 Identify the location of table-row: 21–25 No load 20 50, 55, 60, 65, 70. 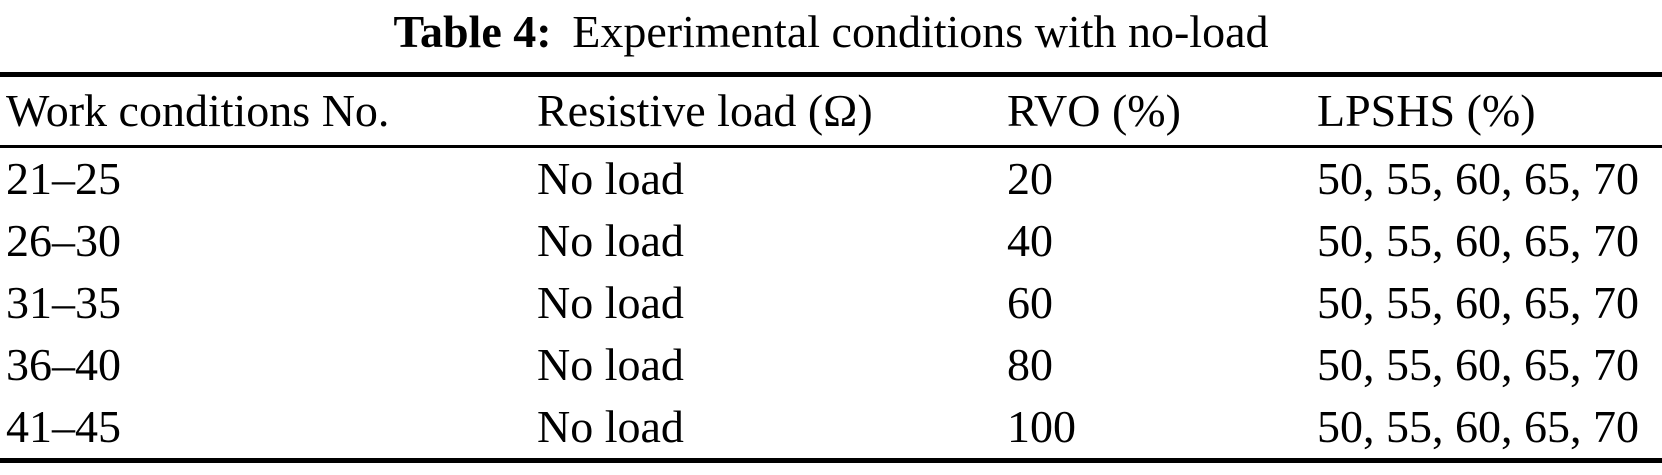
(831, 179).